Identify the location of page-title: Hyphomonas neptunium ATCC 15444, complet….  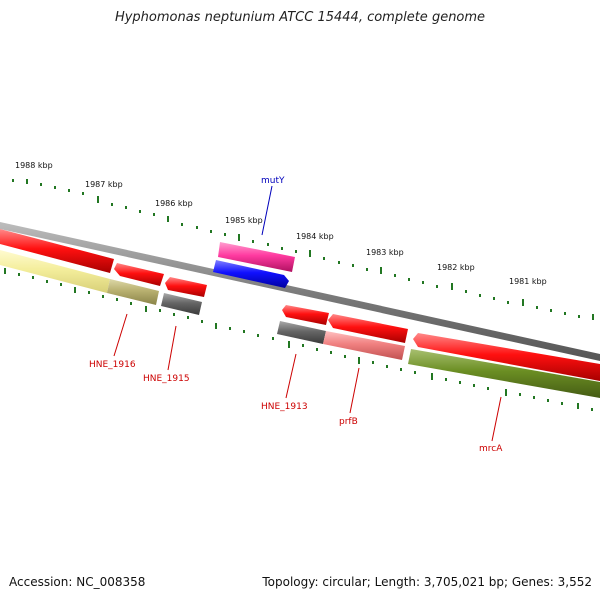
(300, 17).